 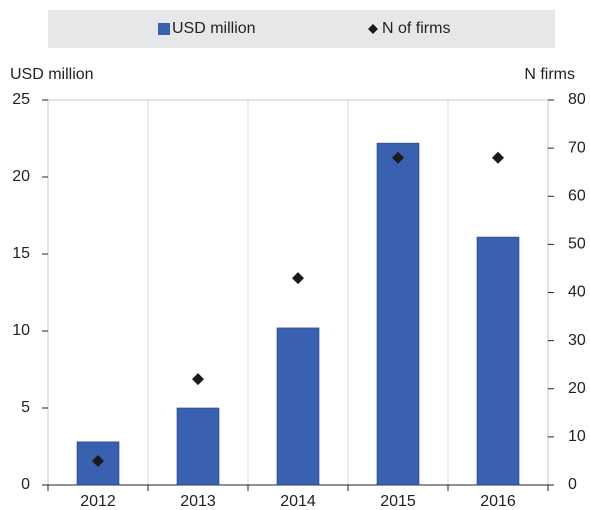 I want to click on y2-axis-label: N firms, so click(x=549, y=74).